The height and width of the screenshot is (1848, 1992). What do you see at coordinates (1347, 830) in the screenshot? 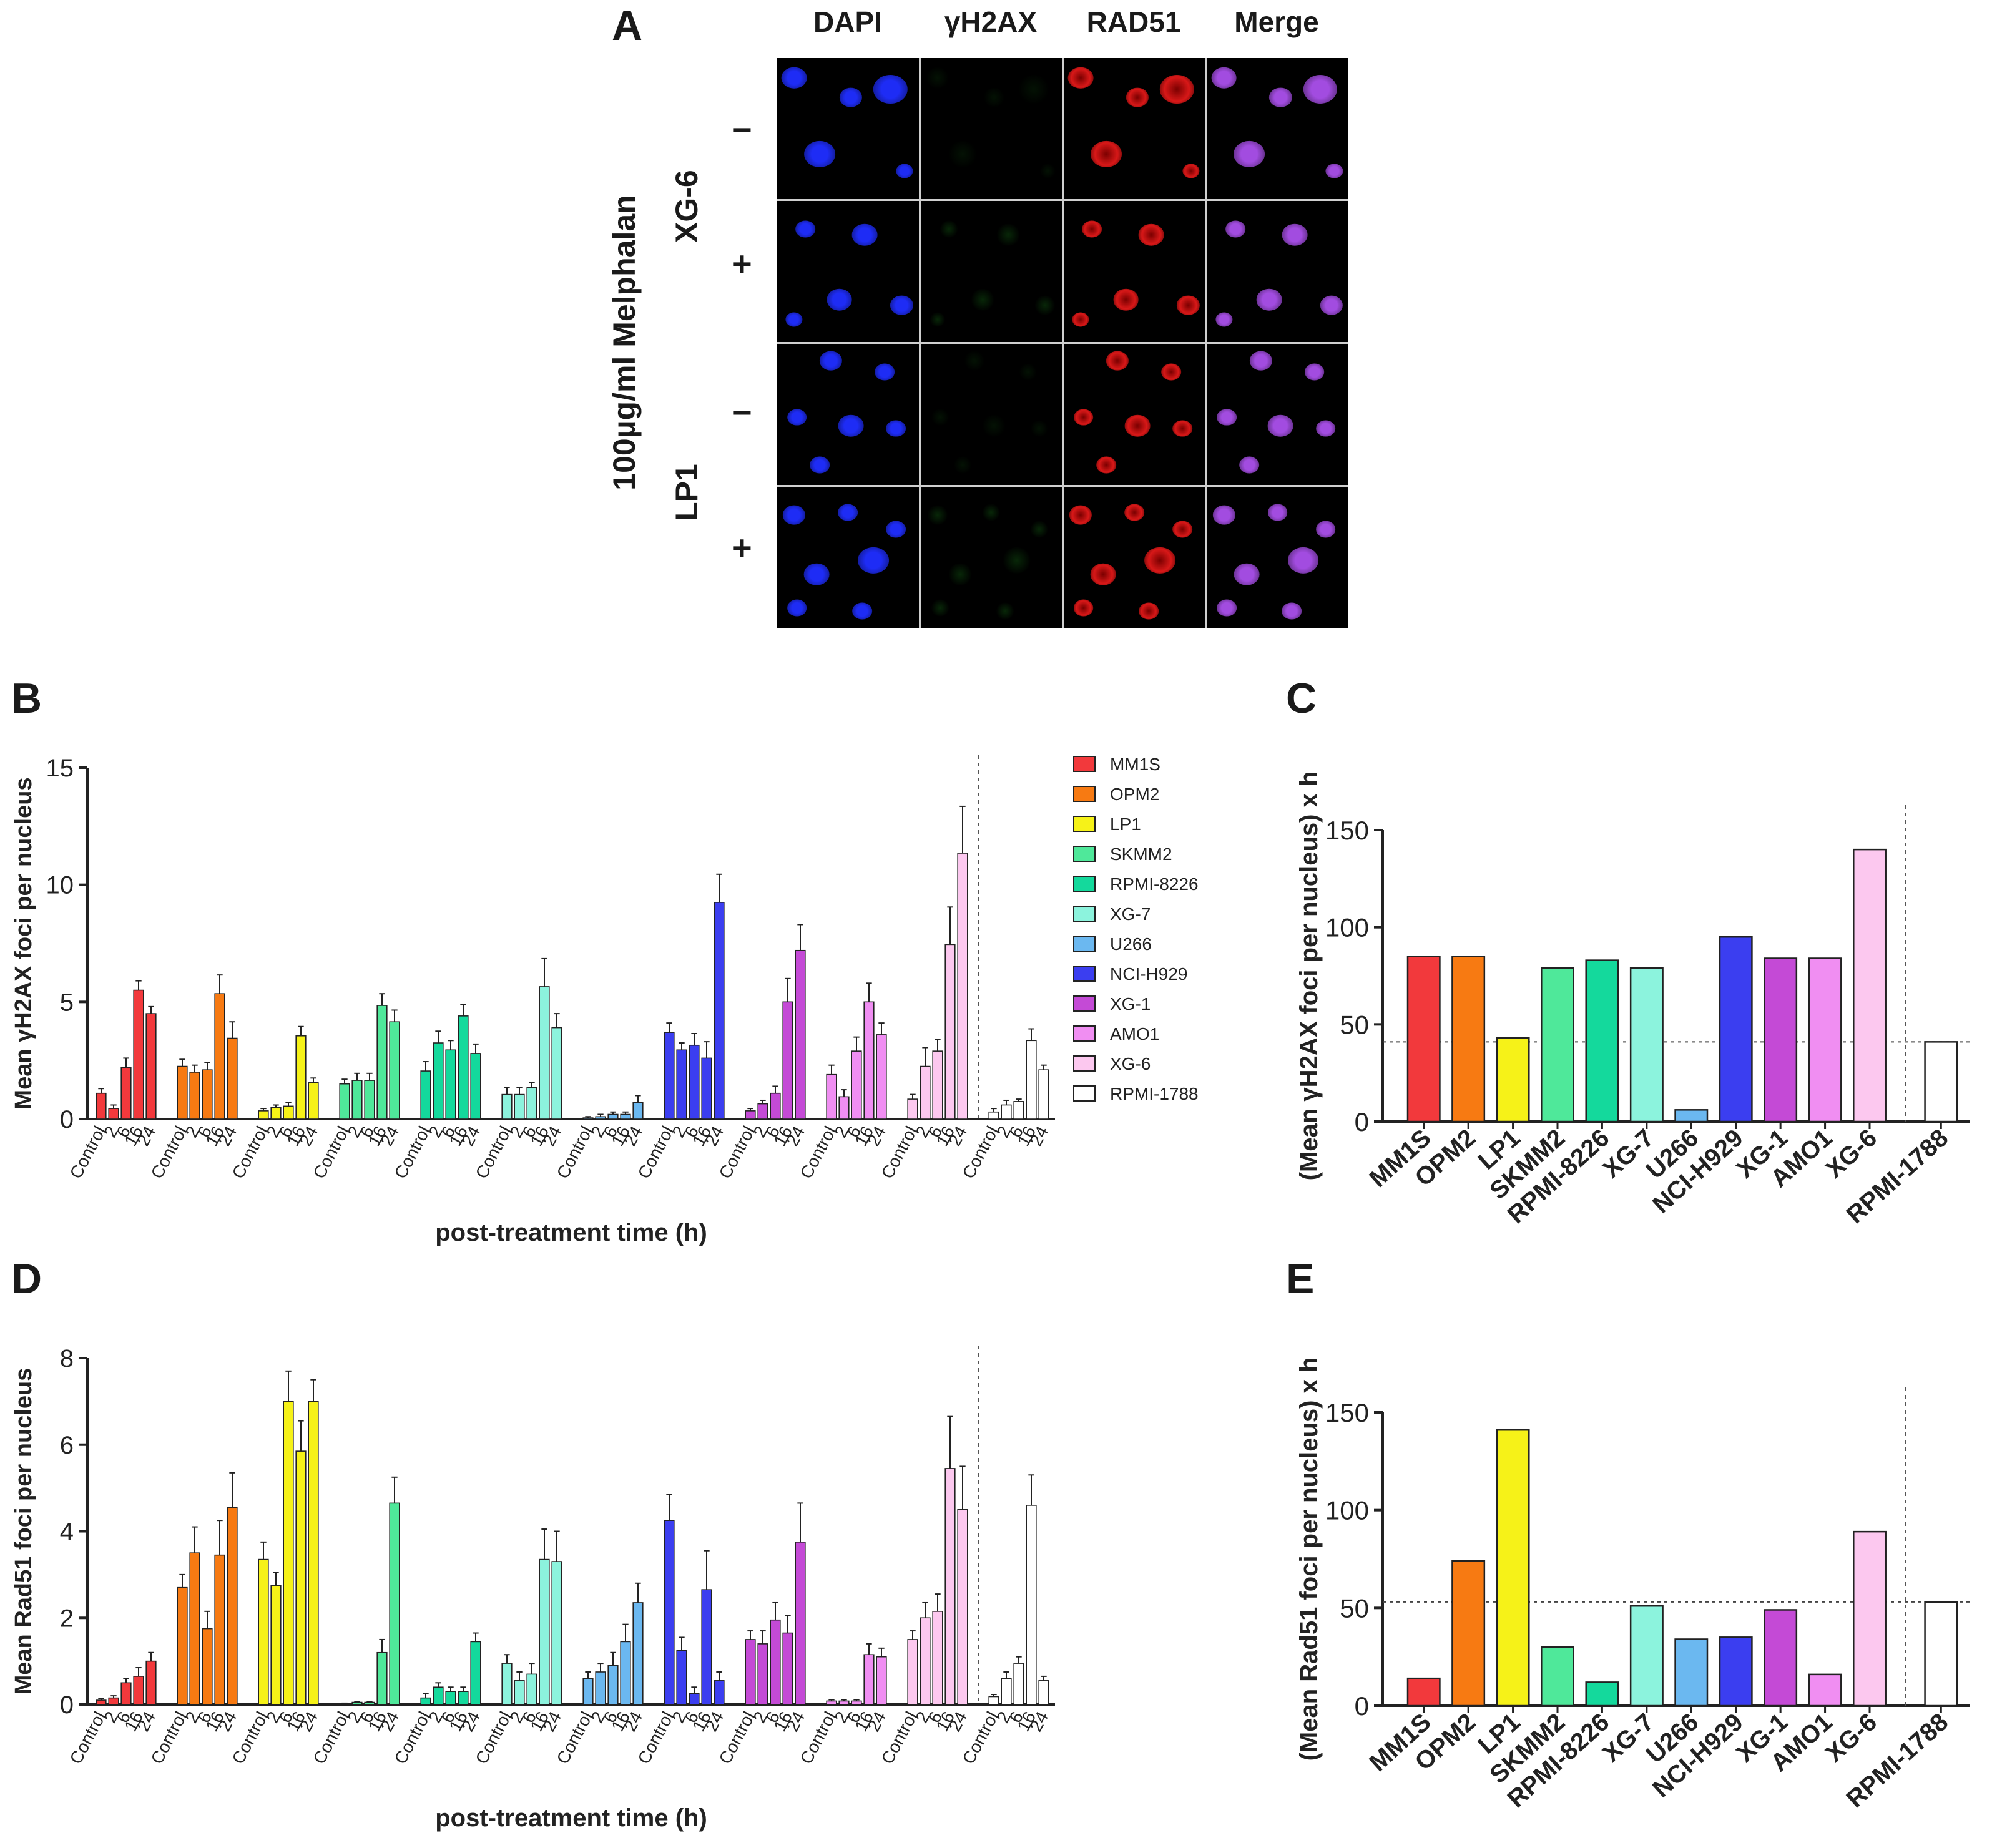
I see `y-tick-label: 150` at bounding box center [1347, 830].